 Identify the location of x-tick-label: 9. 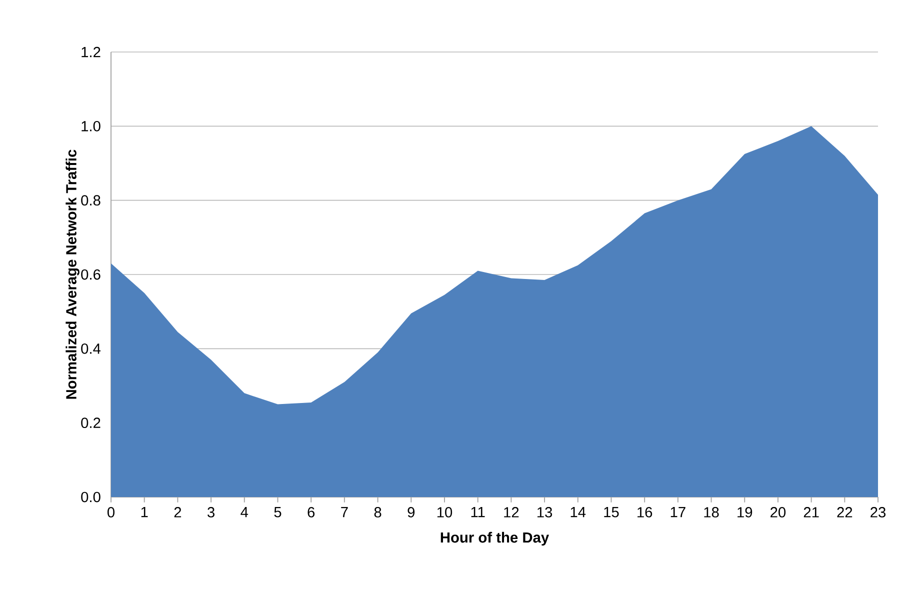
(411, 512).